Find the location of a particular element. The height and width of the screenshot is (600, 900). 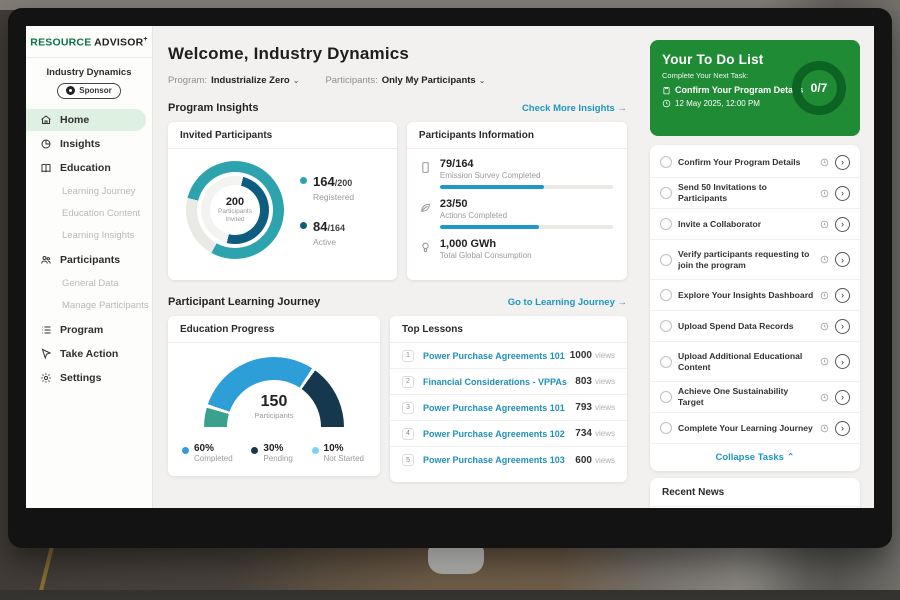

invited-count: 200 is located at coordinates (235, 201).